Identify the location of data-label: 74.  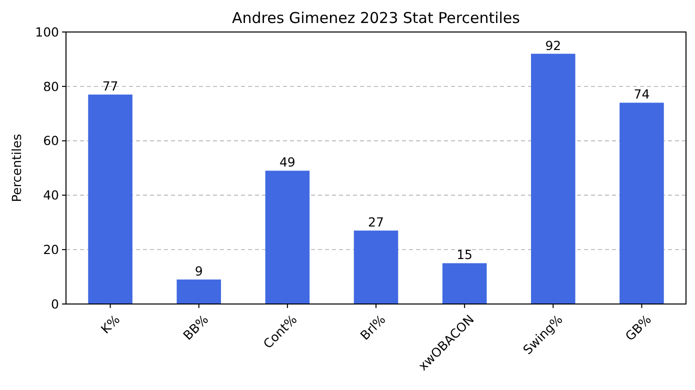
(642, 94).